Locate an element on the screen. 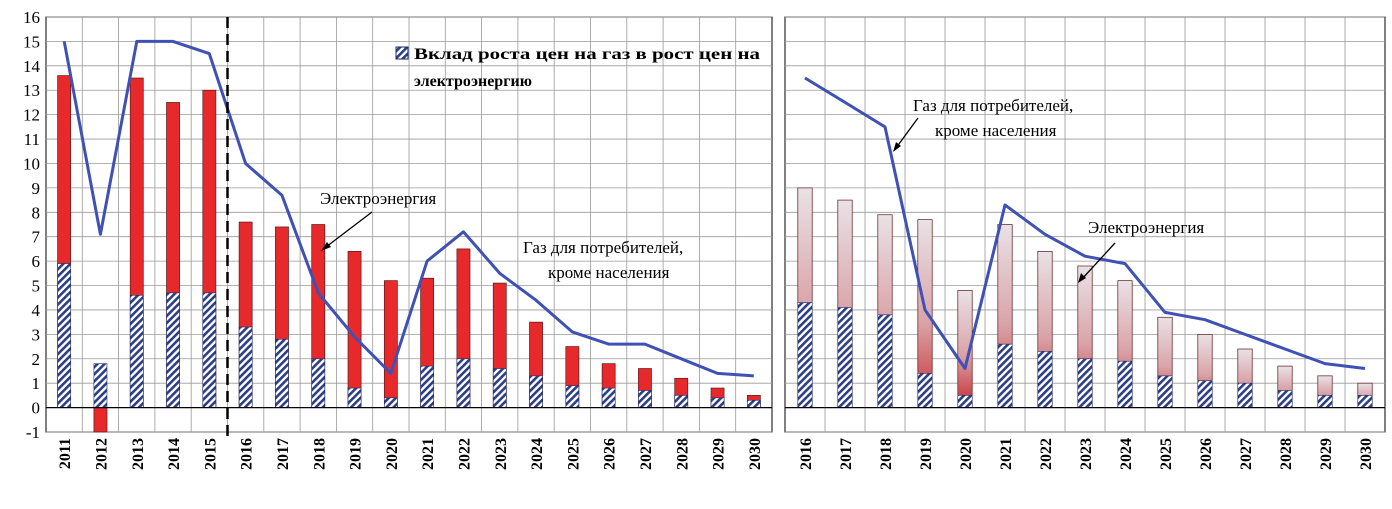  y-tick-label: 11 is located at coordinates (32, 139).